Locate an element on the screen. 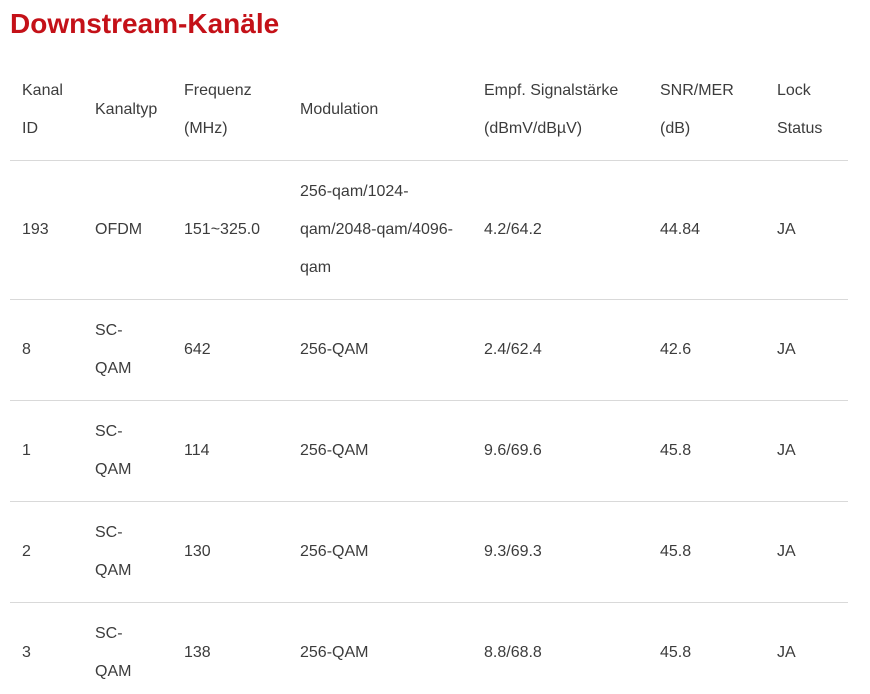  page-title: Downstream-Kanäle is located at coordinates (145, 23).